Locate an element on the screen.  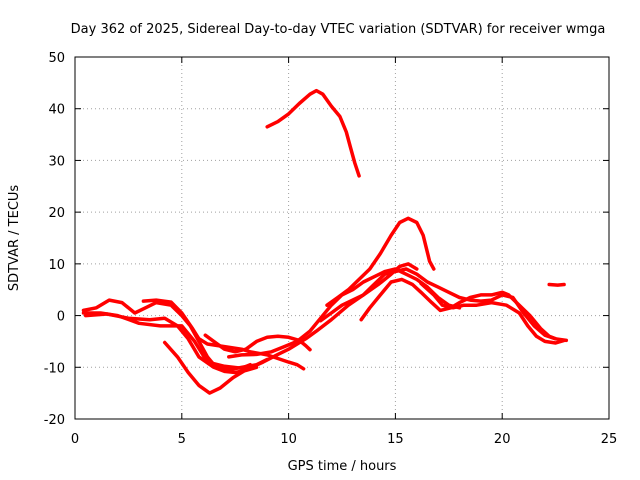
y-tick-label: -20 is located at coordinates (54, 420).